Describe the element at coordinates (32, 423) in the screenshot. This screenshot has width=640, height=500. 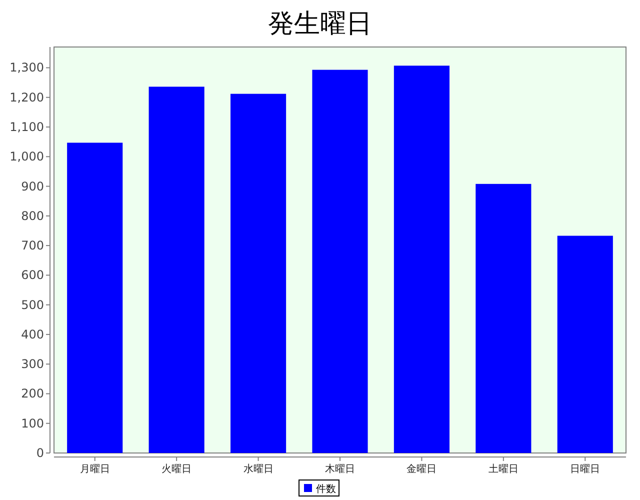
I see `y-tick-label: 100` at that location.